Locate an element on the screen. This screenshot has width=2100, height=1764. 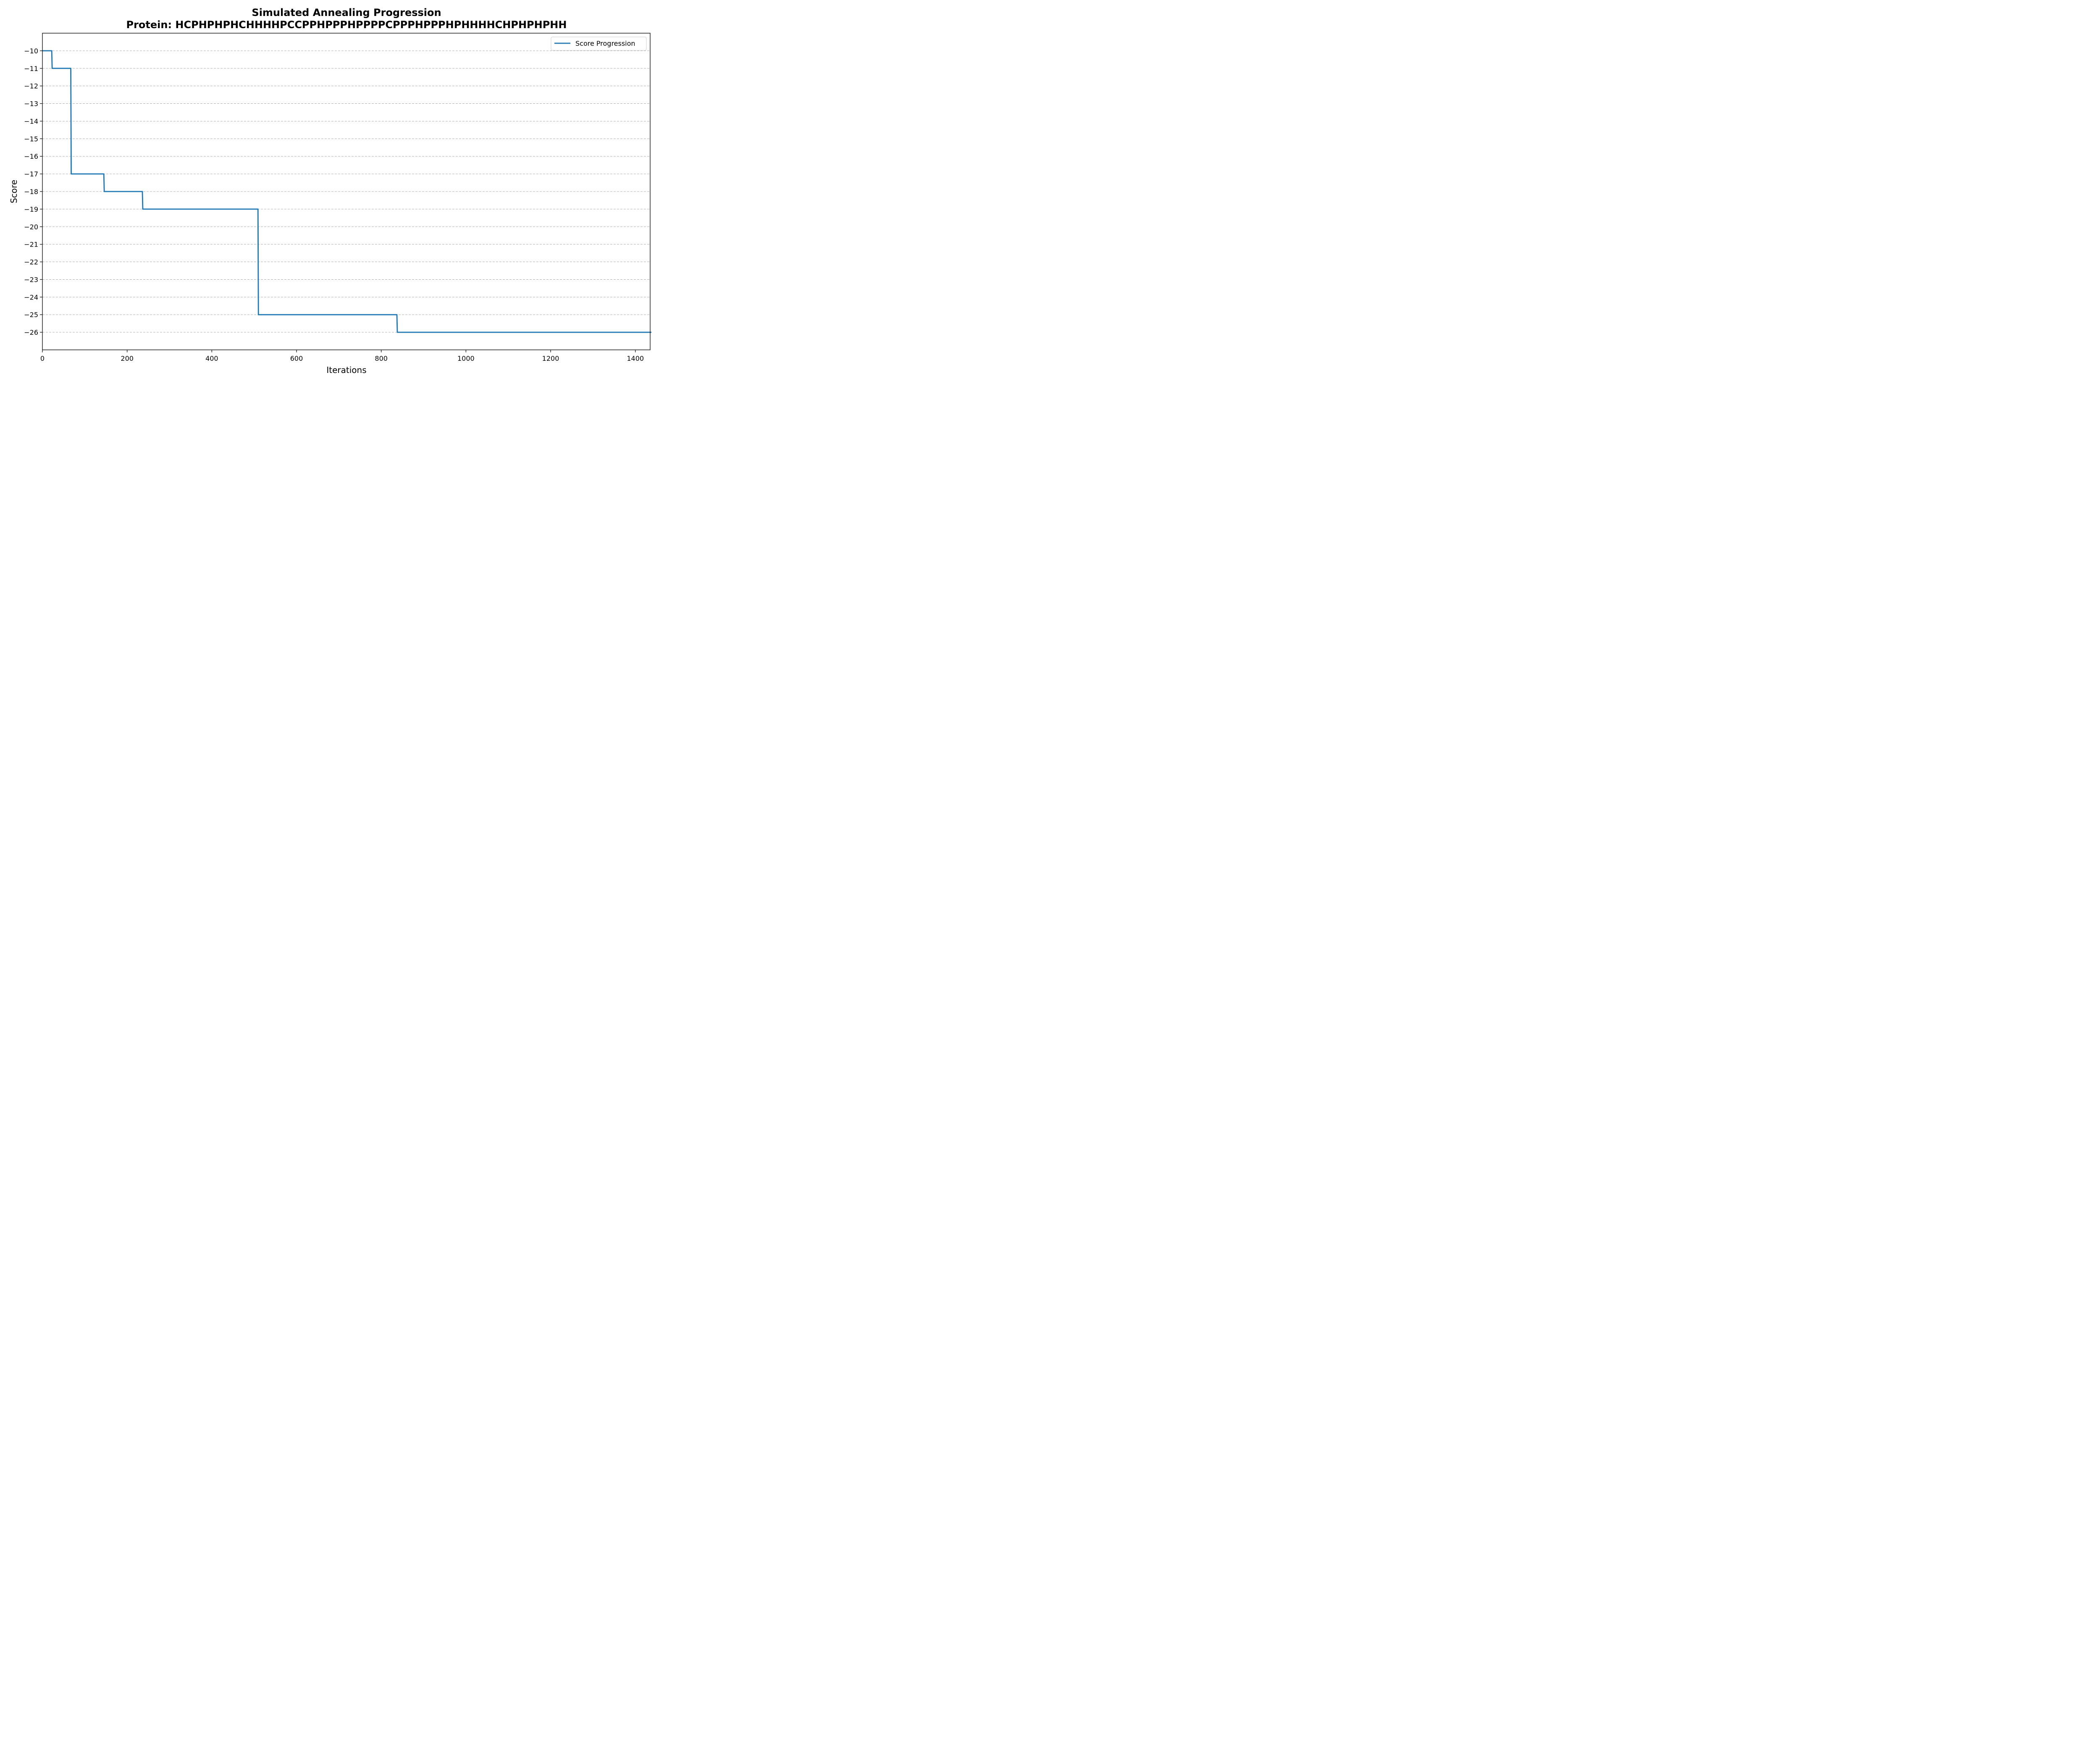
y-tick-label: −22 is located at coordinates (31, 262).